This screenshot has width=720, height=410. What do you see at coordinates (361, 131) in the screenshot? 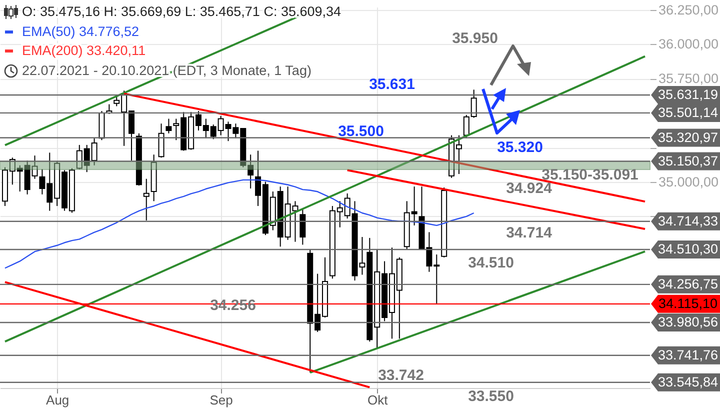
I see `annotation: 35.500` at bounding box center [361, 131].